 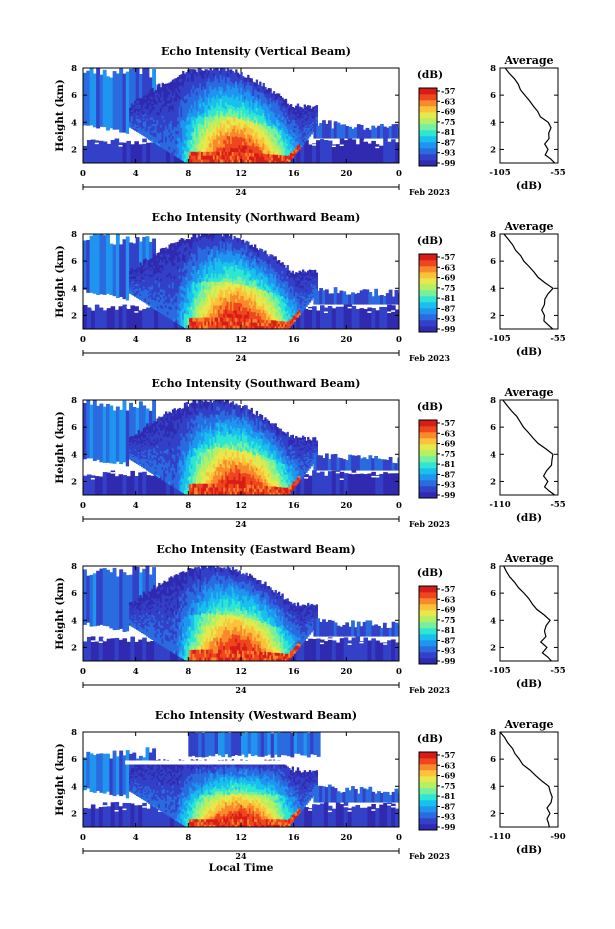 What do you see at coordinates (527, 123) in the screenshot?
I see `average-profile: Average 2 4 6 8 -105 -55 (dB)` at bounding box center [527, 123].